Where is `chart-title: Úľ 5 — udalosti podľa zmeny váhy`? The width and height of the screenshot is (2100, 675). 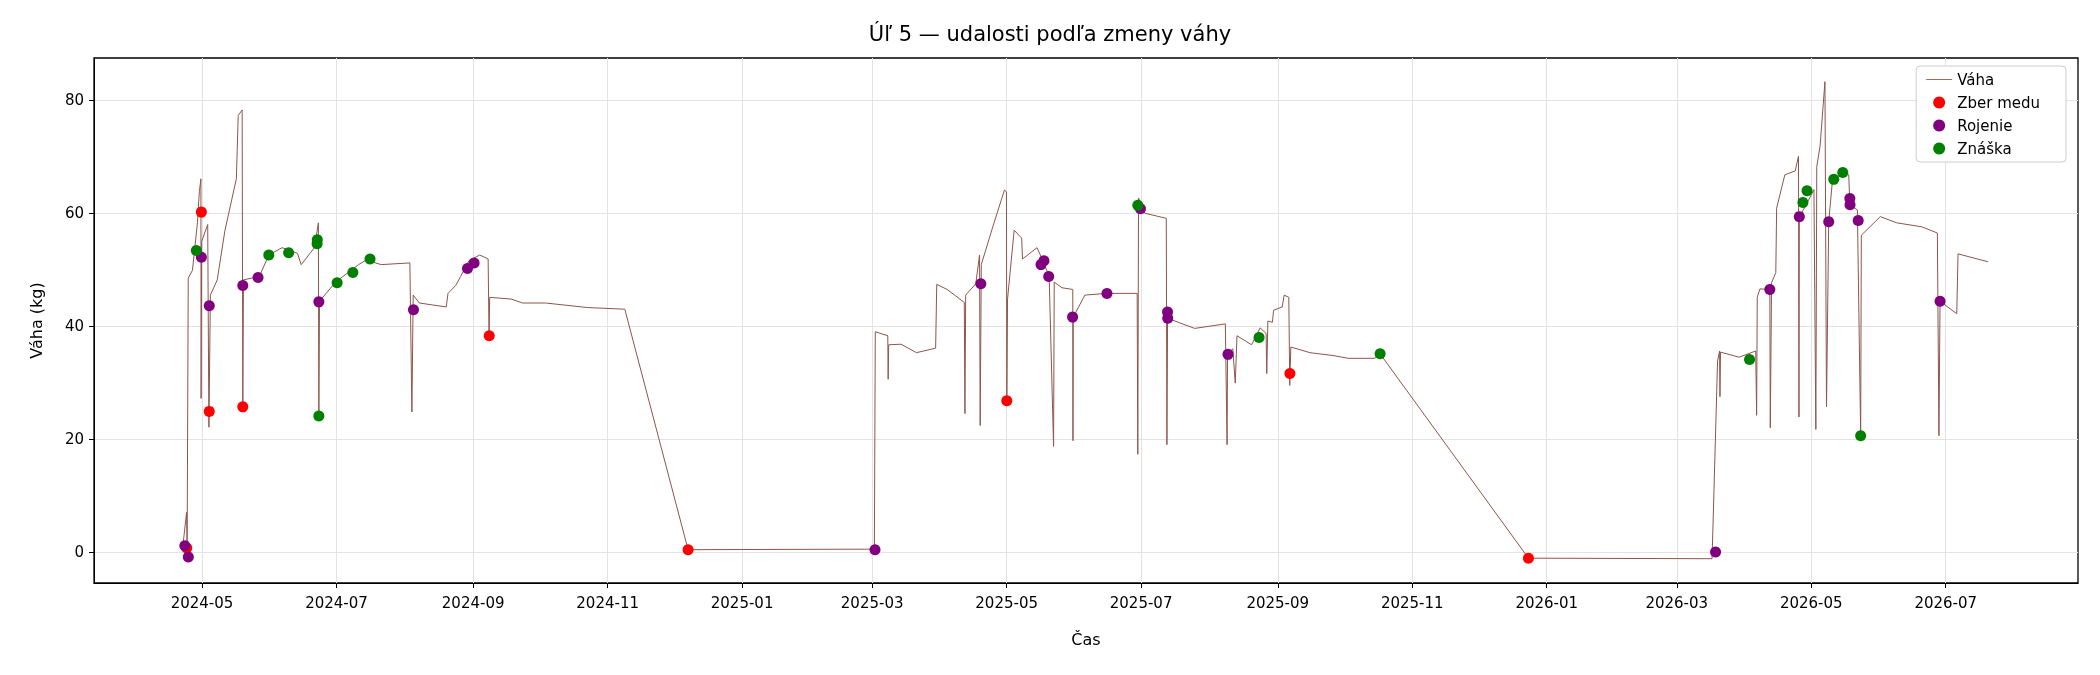
chart-title: Úľ 5 — udalosti podľa zmeny váhy is located at coordinates (1050, 33).